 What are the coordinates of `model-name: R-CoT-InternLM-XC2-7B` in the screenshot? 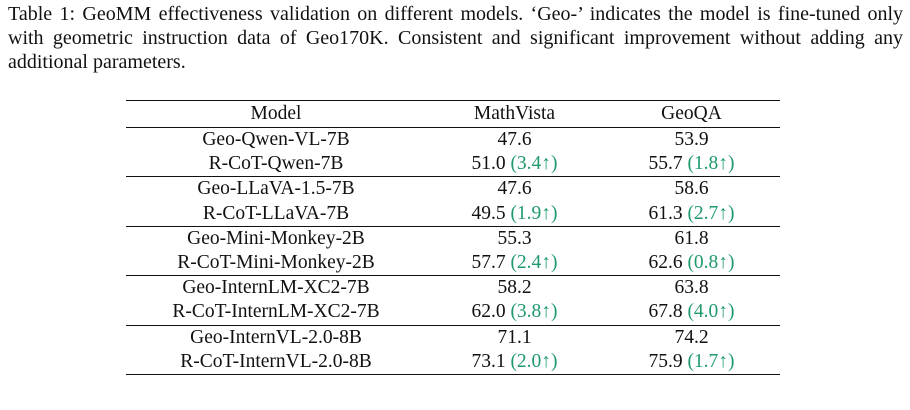 It's located at (276, 312).